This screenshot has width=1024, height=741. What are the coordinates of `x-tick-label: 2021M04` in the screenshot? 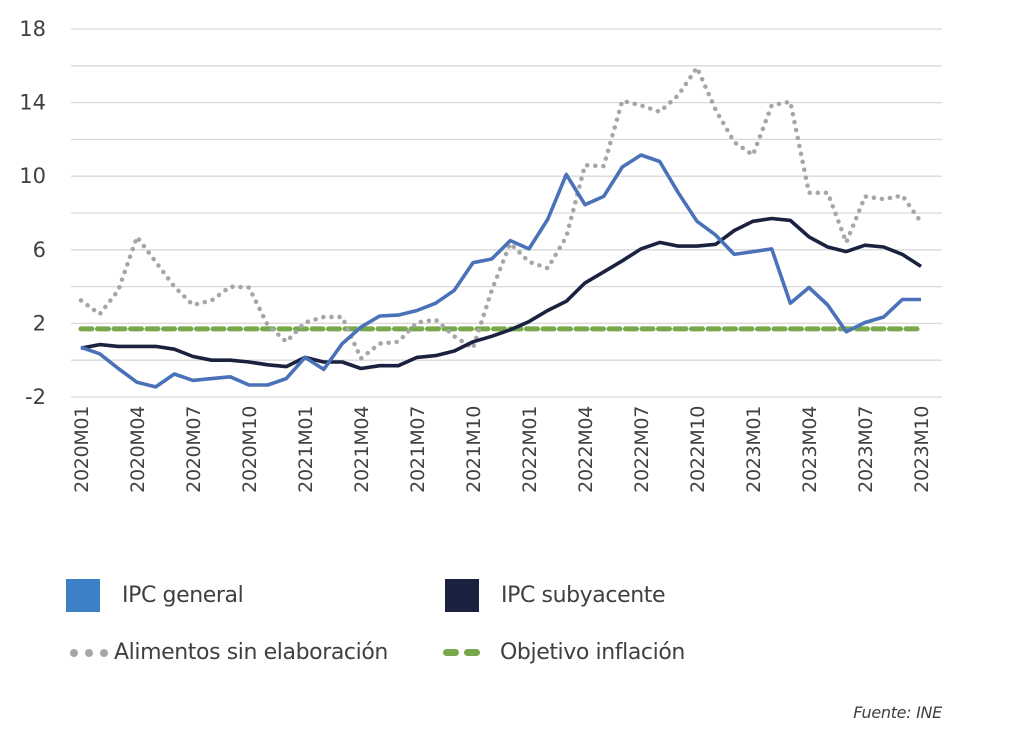 It's located at (362, 449).